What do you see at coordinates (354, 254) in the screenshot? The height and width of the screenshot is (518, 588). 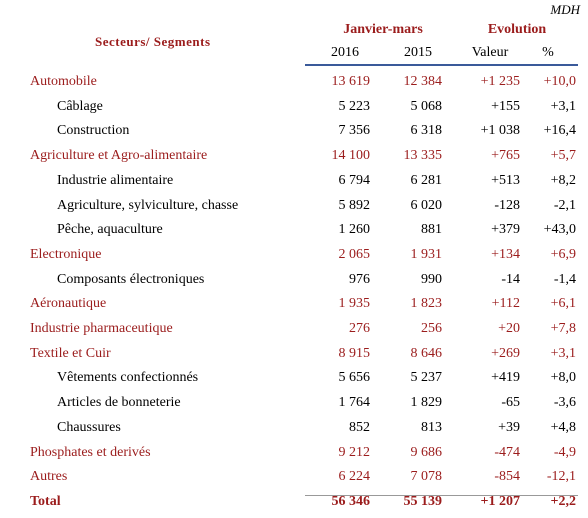 I see `sector-value: 2 065` at bounding box center [354, 254].